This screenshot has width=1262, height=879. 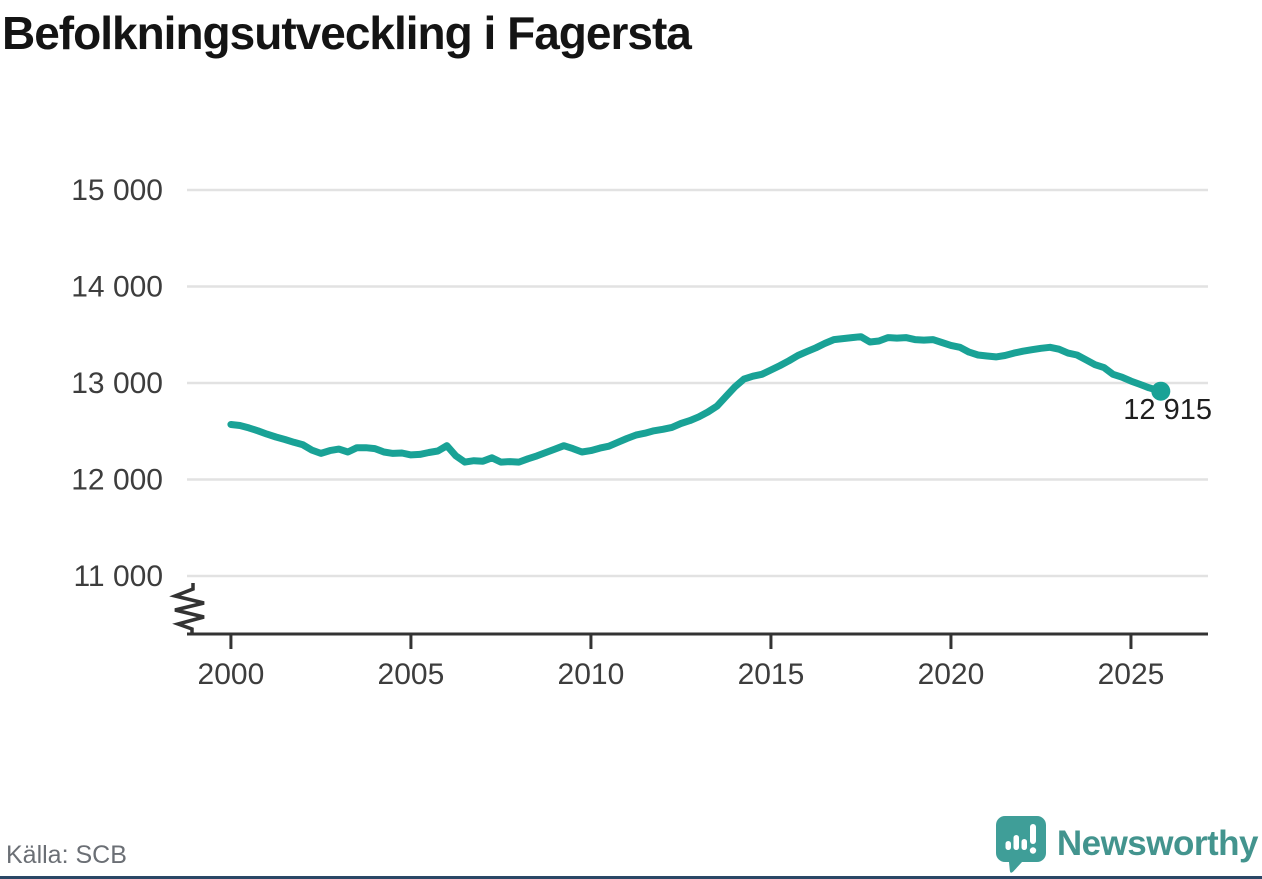 I want to click on exclamation-icon-dot, so click(x=1033, y=850).